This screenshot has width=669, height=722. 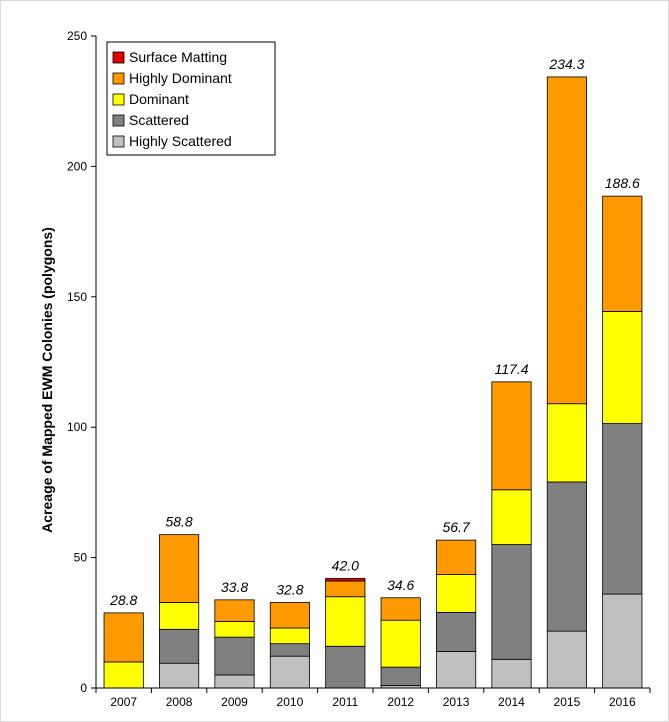 What do you see at coordinates (180, 141) in the screenshot?
I see `legend-label-4: Highly Scattered` at bounding box center [180, 141].